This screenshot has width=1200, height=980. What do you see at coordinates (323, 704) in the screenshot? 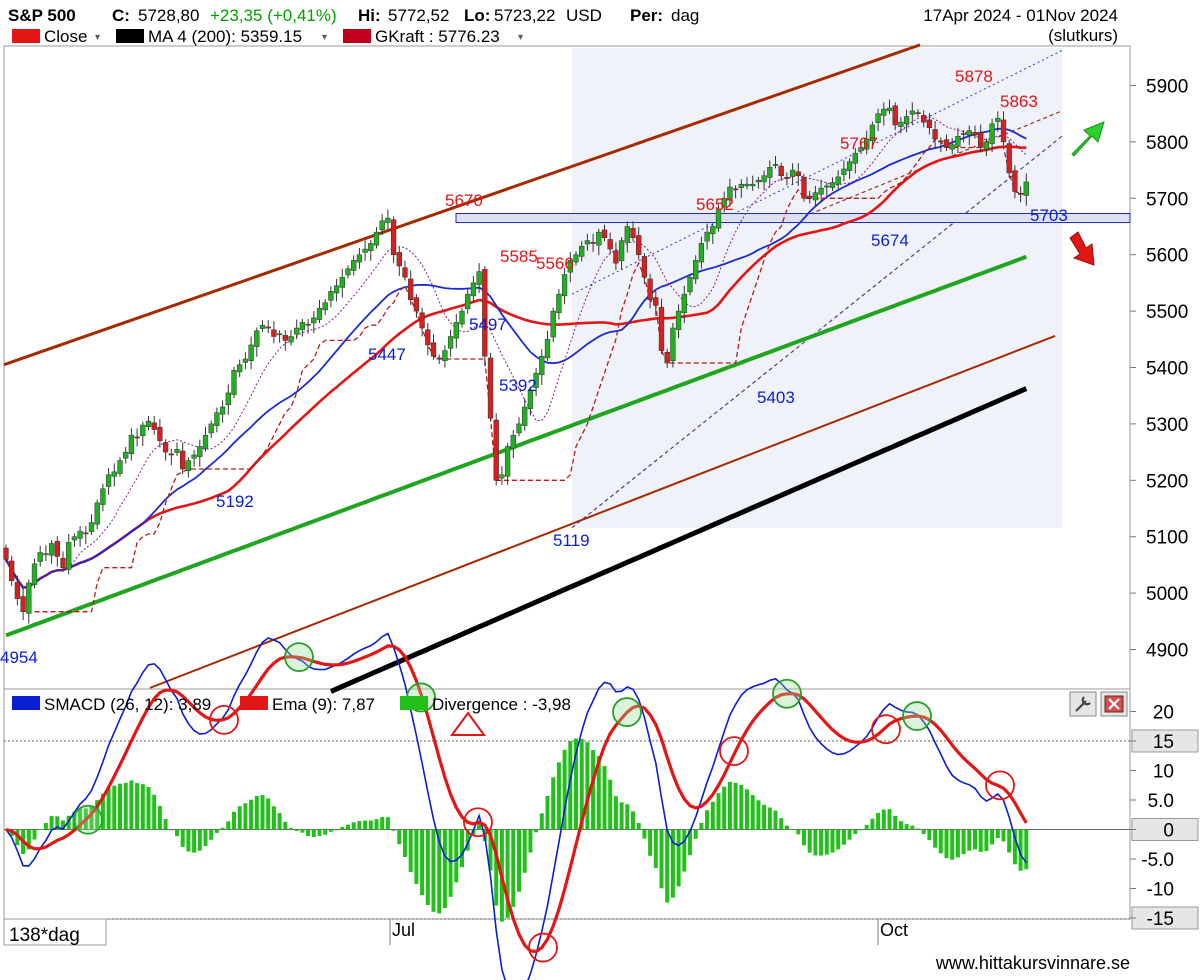
I see `legend-ema: Ema (9): 7,87` at bounding box center [323, 704].